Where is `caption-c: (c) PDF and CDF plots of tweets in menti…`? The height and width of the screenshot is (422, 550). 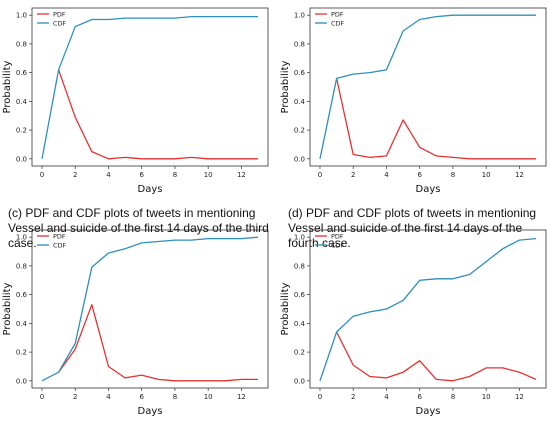
caption-c: (c) PDF and CDF plots of tweets in menti… is located at coordinates (138, 228).